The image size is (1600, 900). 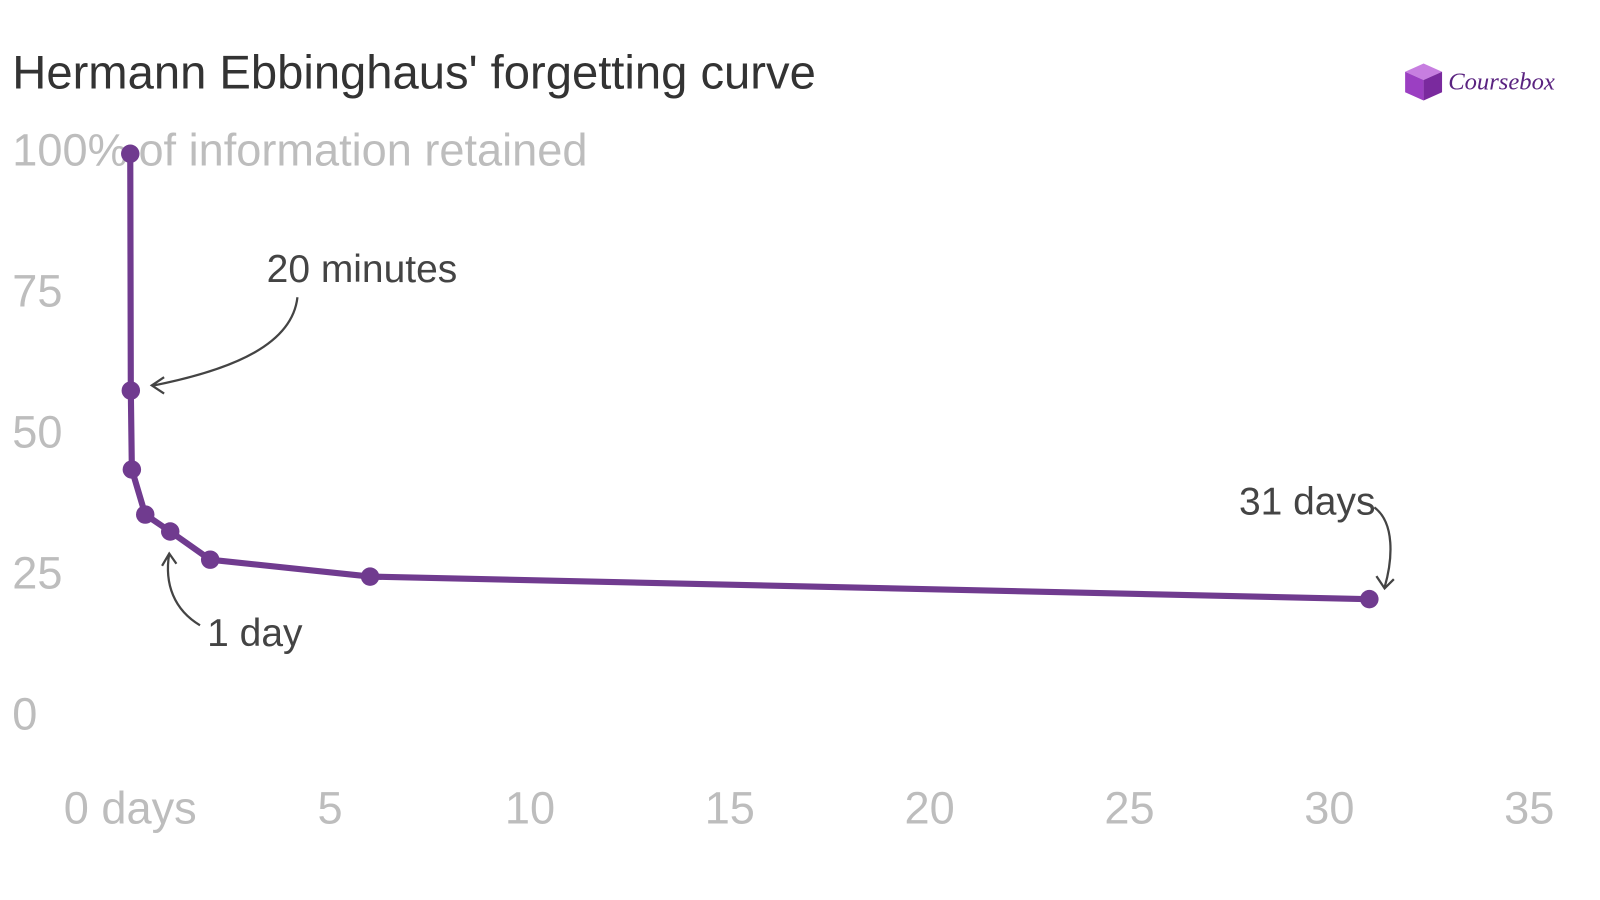 What do you see at coordinates (330, 808) in the screenshot?
I see `x-tick-label: 5` at bounding box center [330, 808].